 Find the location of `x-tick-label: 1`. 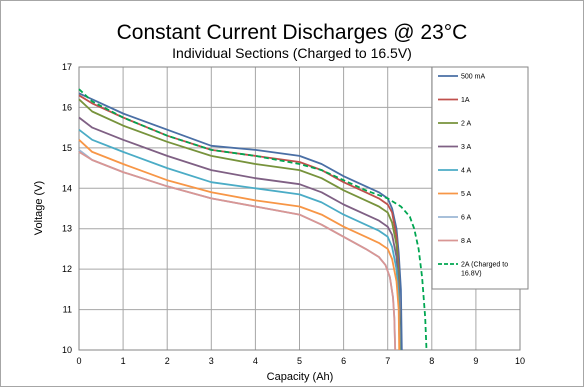

x-tick-label: 1 is located at coordinates (123, 361).